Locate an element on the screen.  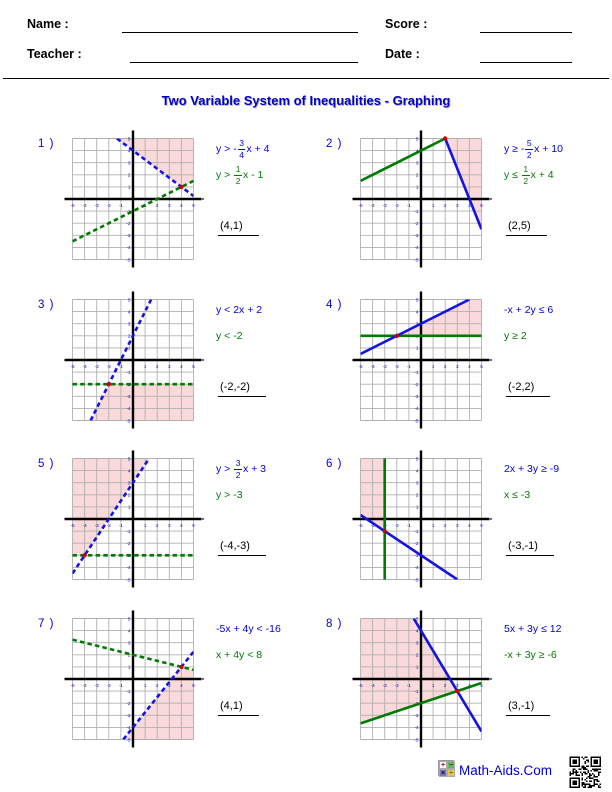
inequality-2: -x + 3y ≥ -6 is located at coordinates (530, 655).